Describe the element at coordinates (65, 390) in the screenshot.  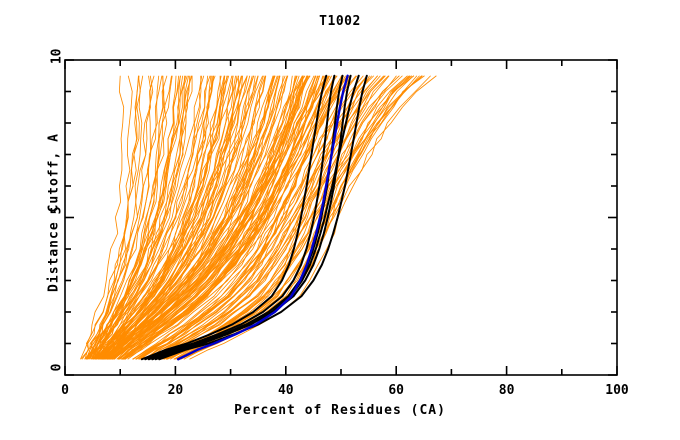
I see `x-tick-label: 0` at that location.